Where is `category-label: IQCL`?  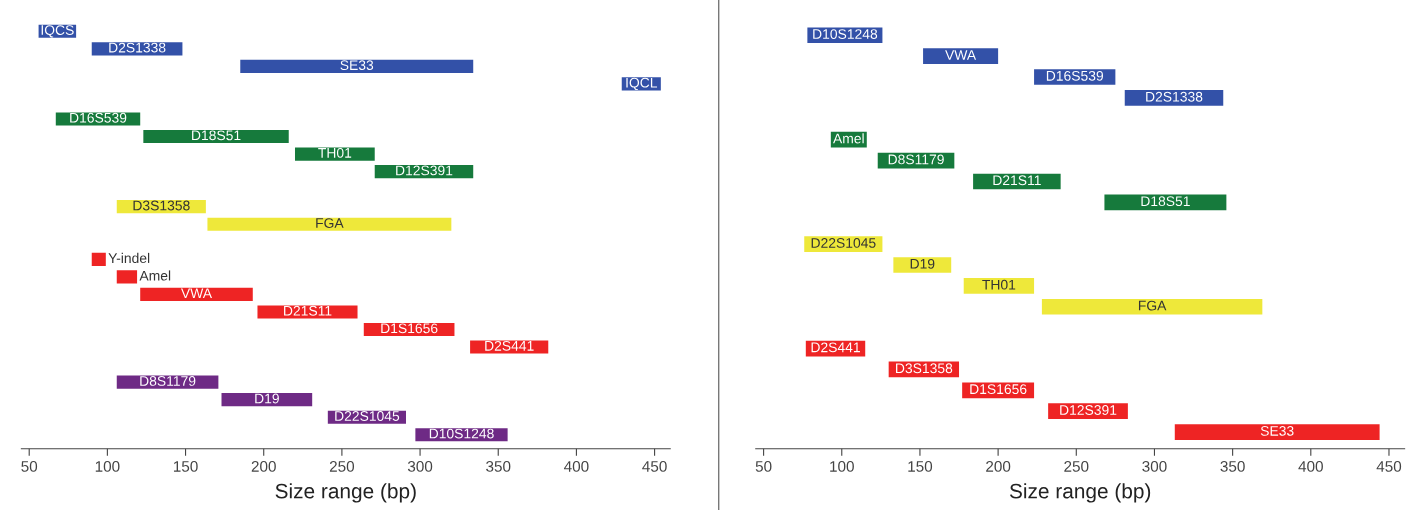
category-label: IQCL is located at coordinates (642, 84).